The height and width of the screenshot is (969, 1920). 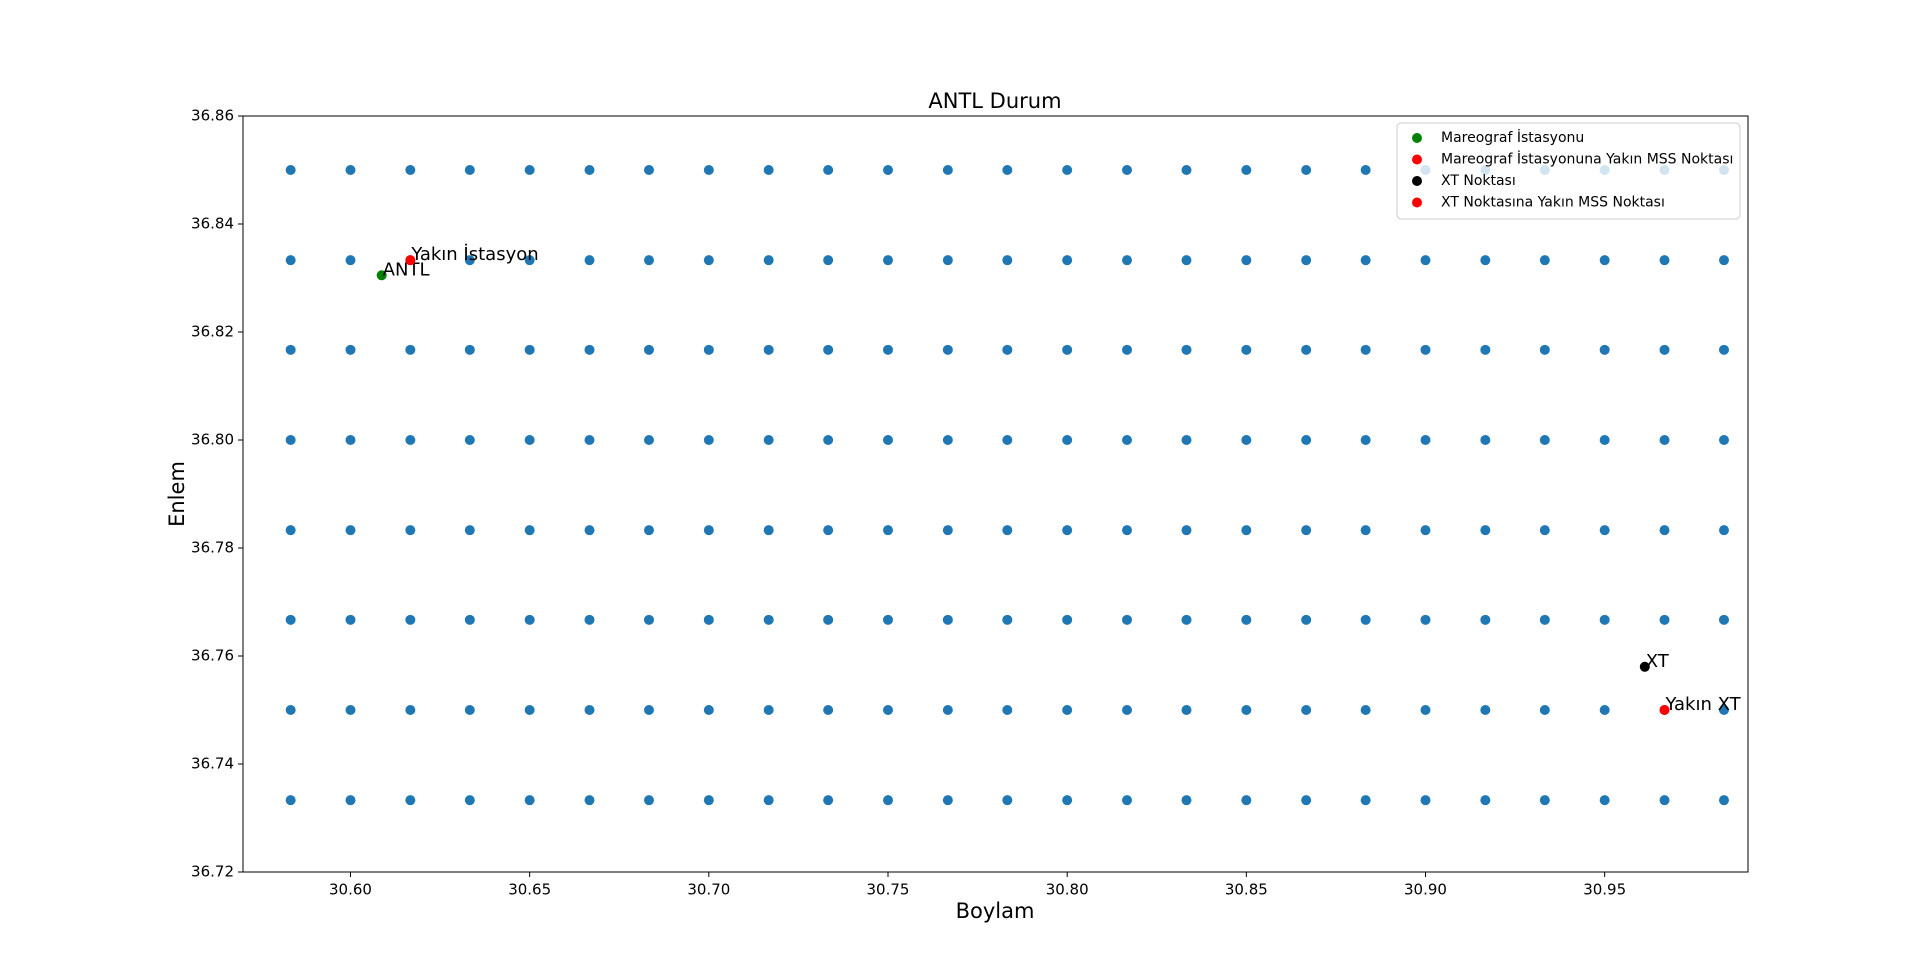 What do you see at coordinates (1425, 890) in the screenshot?
I see `x-tick-label: 30.90` at bounding box center [1425, 890].